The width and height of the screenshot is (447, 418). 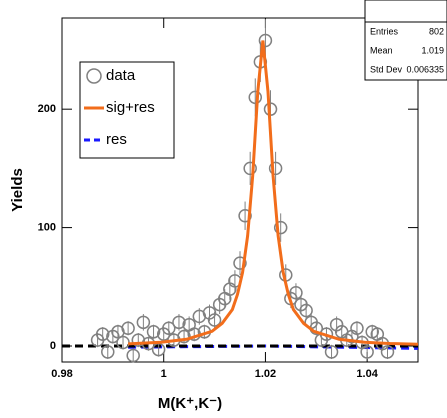 I want to click on stat-value: 802, so click(x=436, y=31).